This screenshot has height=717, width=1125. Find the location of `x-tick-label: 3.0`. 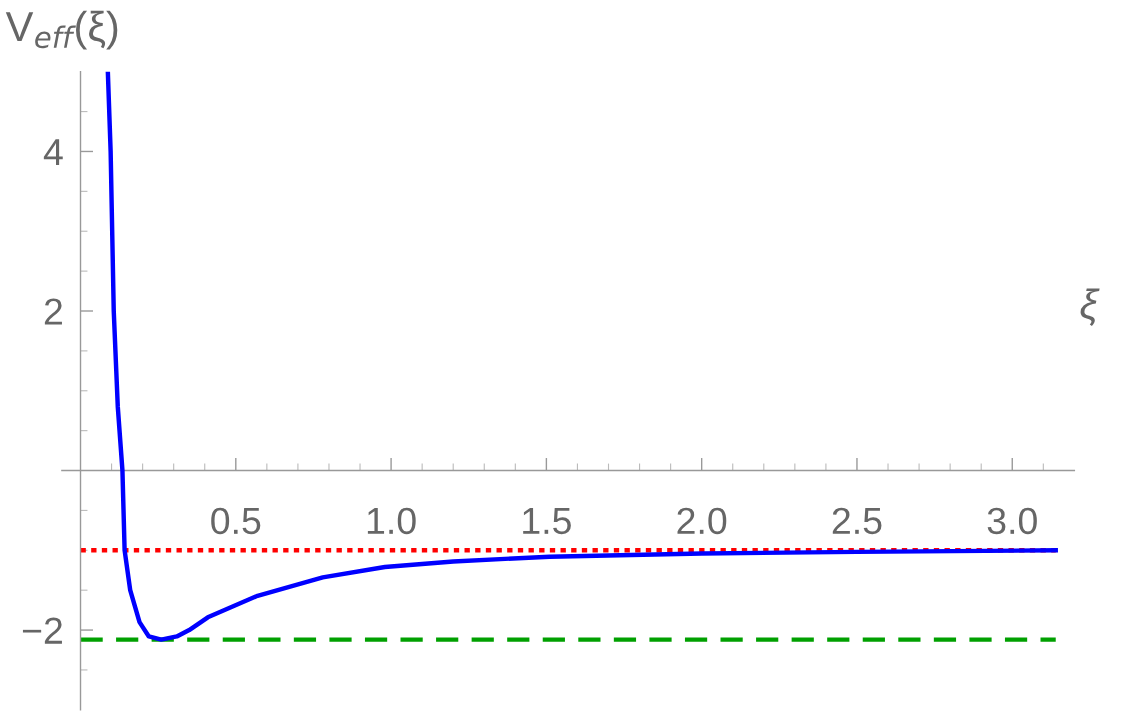

x-tick-label: 3.0 is located at coordinates (1012, 521).